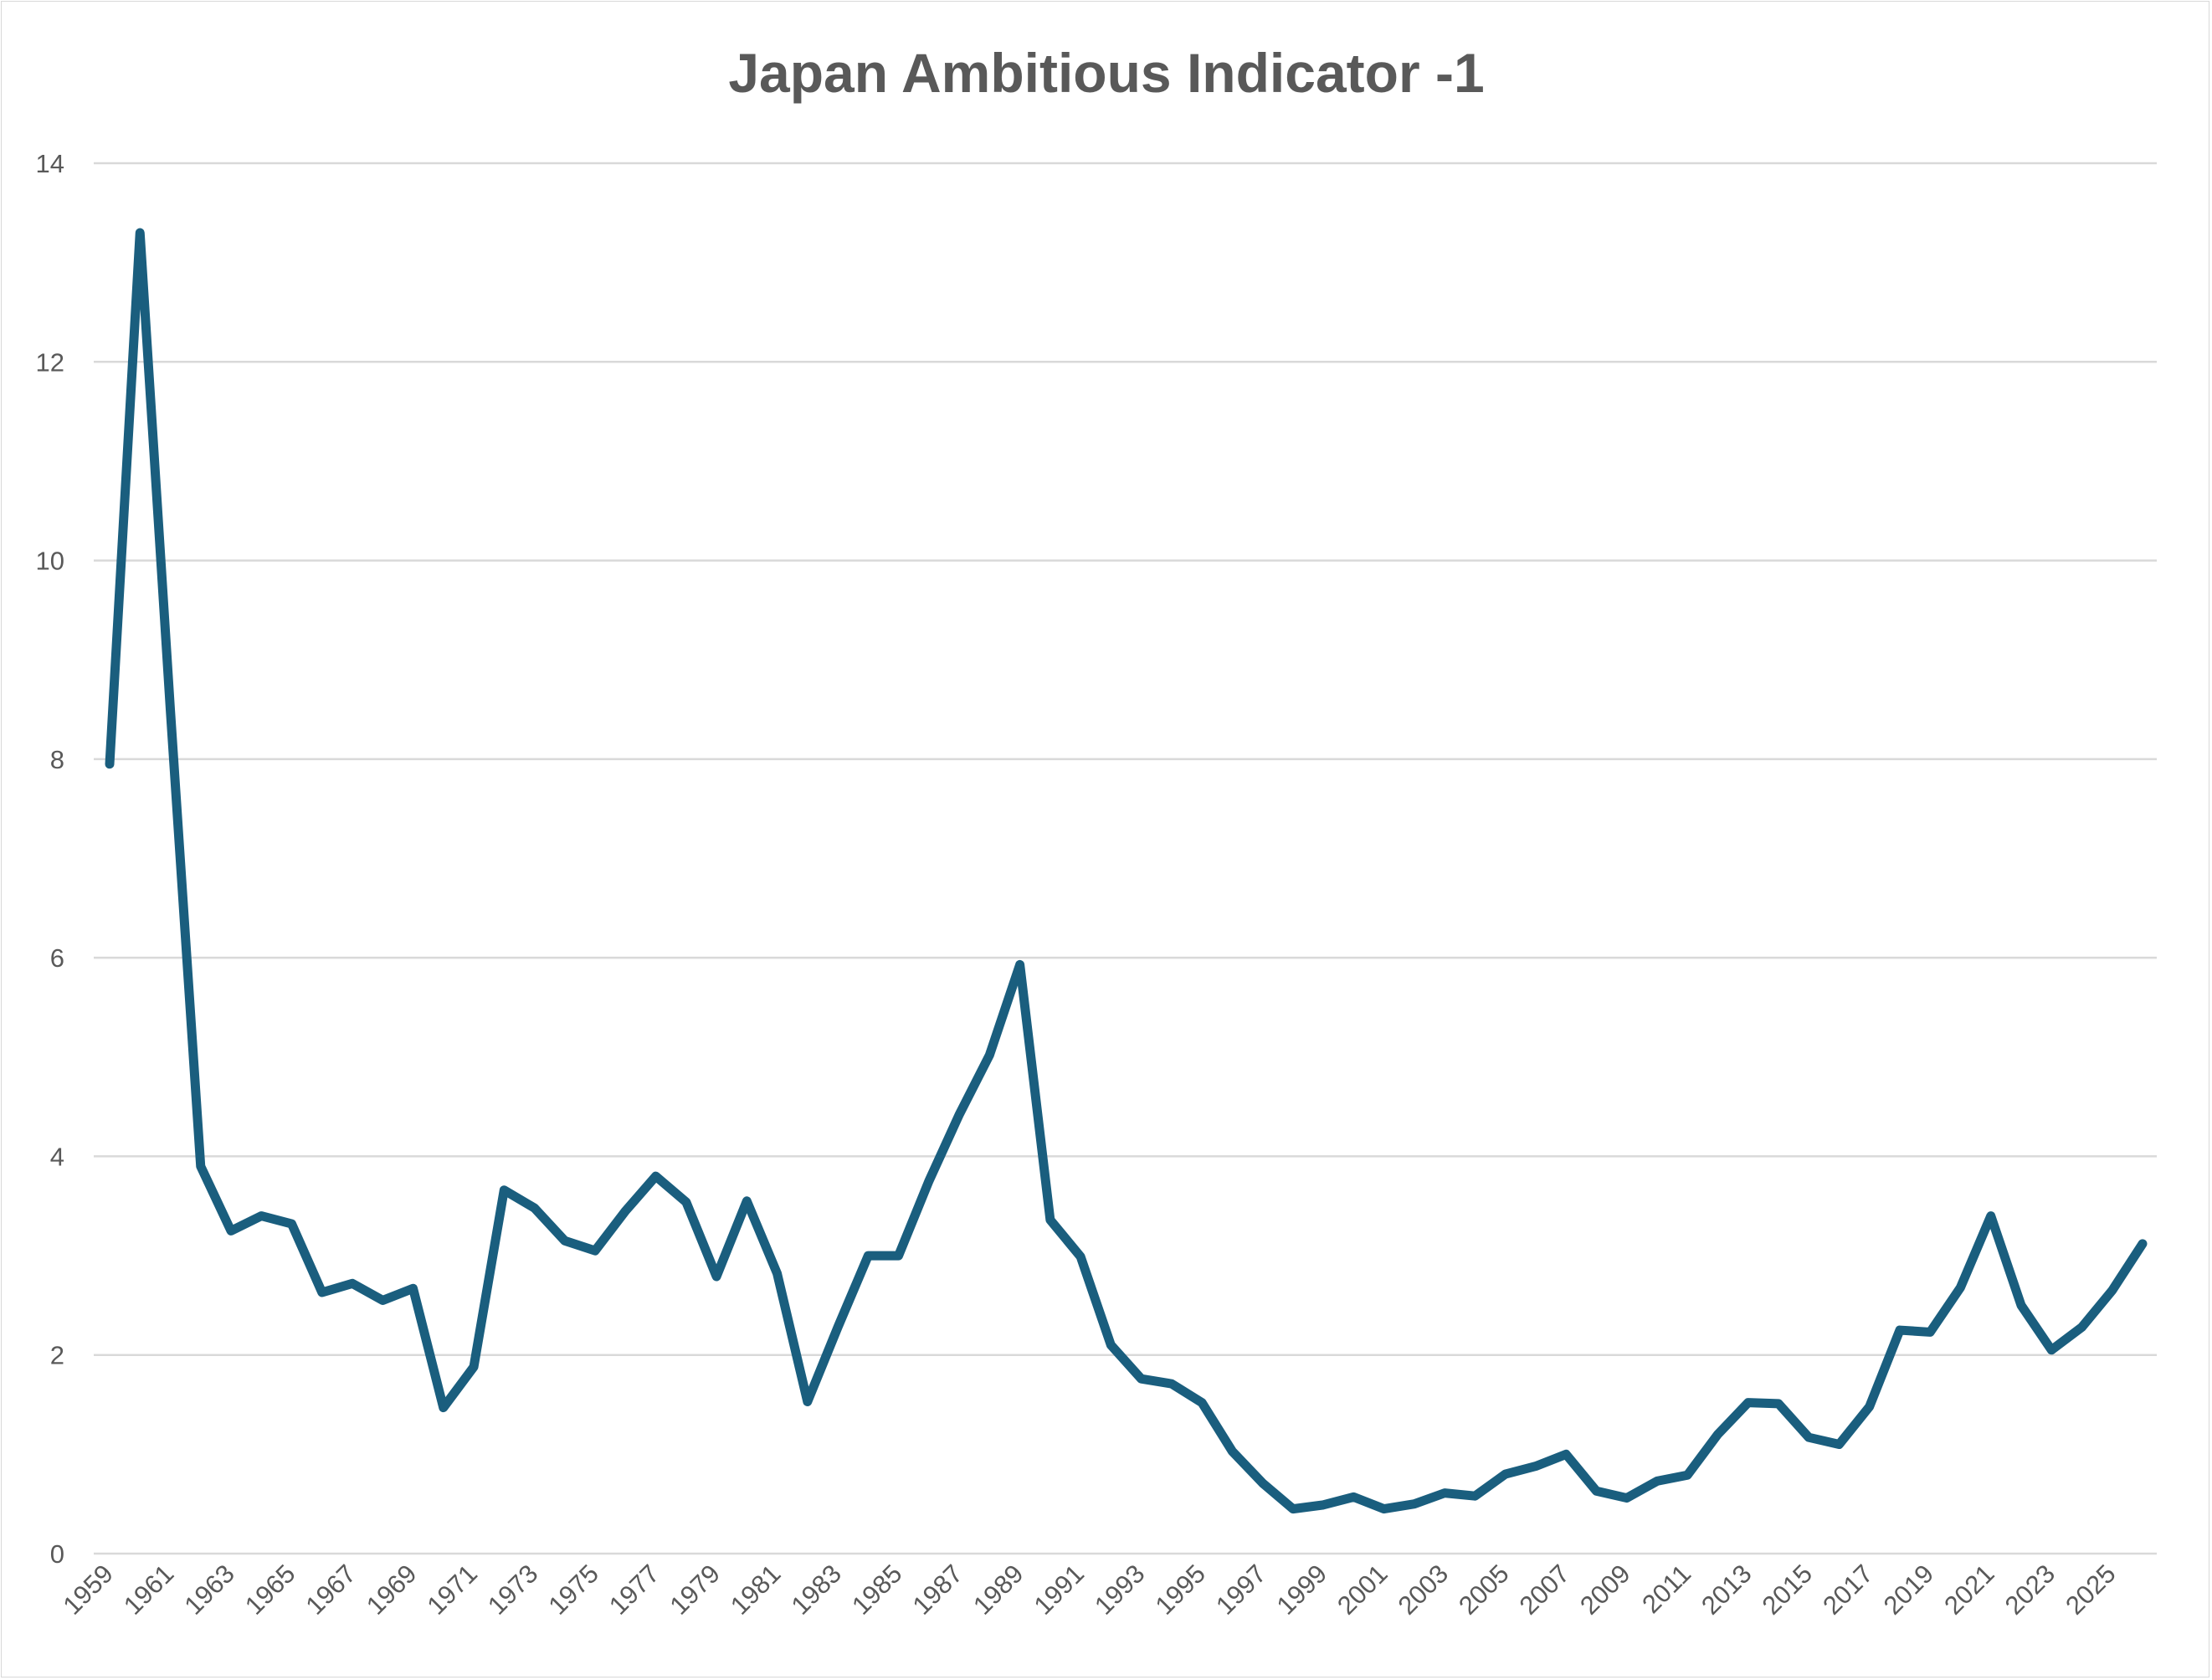 The width and height of the screenshot is (2212, 1680). Describe the element at coordinates (1666, 1589) in the screenshot. I see `x-tick-label: 2011` at that location.